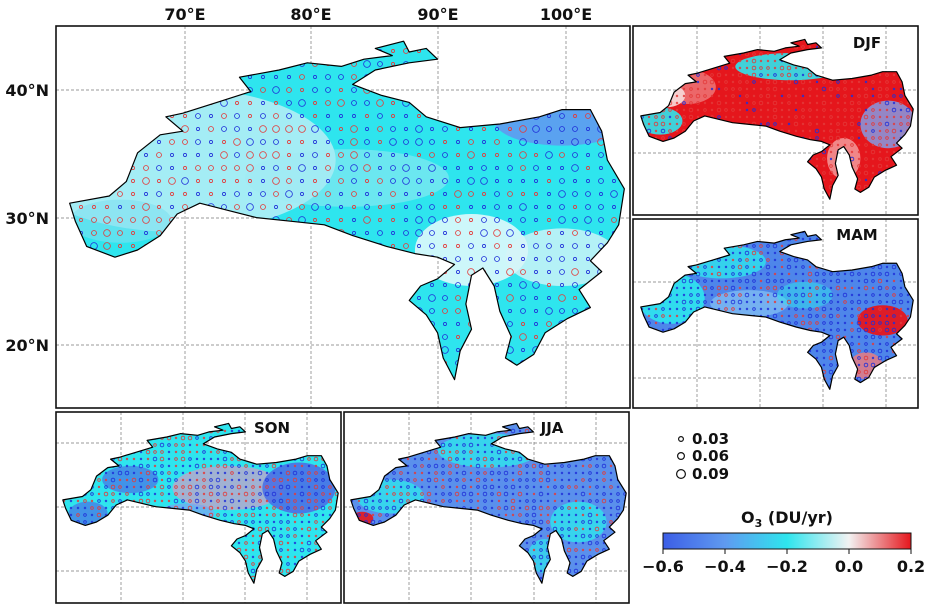 The image size is (935, 612). Describe the element at coordinates (310, 14) in the screenshot. I see `lon-label-80e: 80°E` at that location.